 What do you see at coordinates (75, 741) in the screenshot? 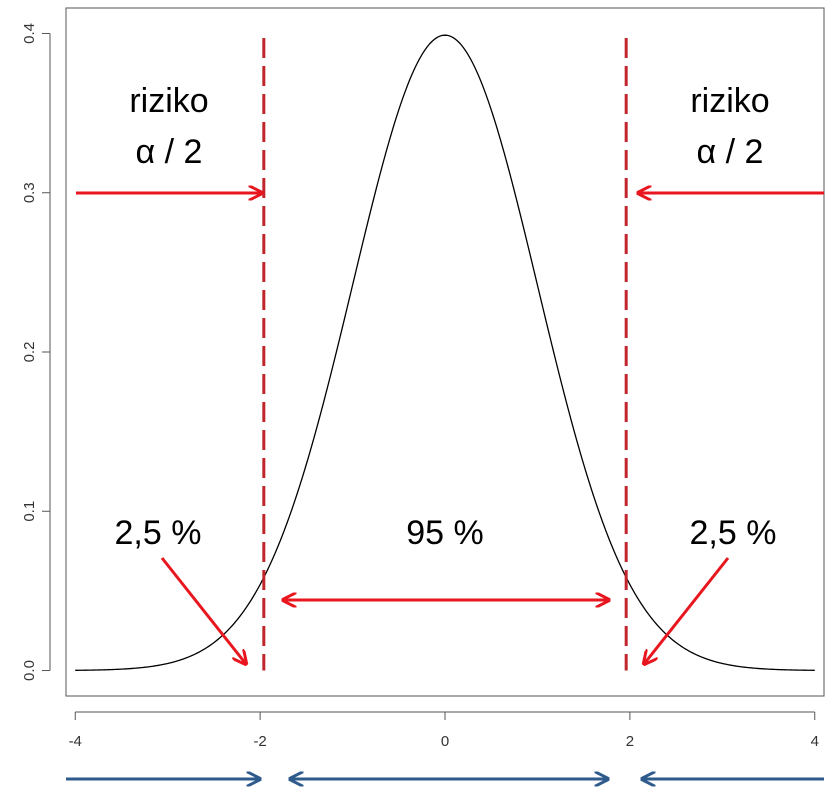
I see `x-tick-label: -4` at bounding box center [75, 741].